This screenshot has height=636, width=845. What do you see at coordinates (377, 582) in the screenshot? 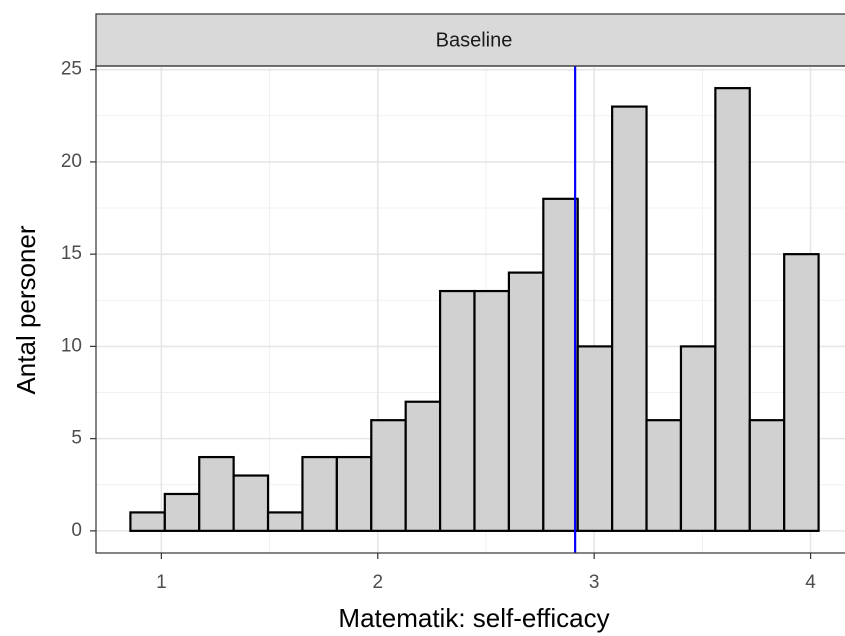
I see `x-tick-label: 2` at bounding box center [377, 582].